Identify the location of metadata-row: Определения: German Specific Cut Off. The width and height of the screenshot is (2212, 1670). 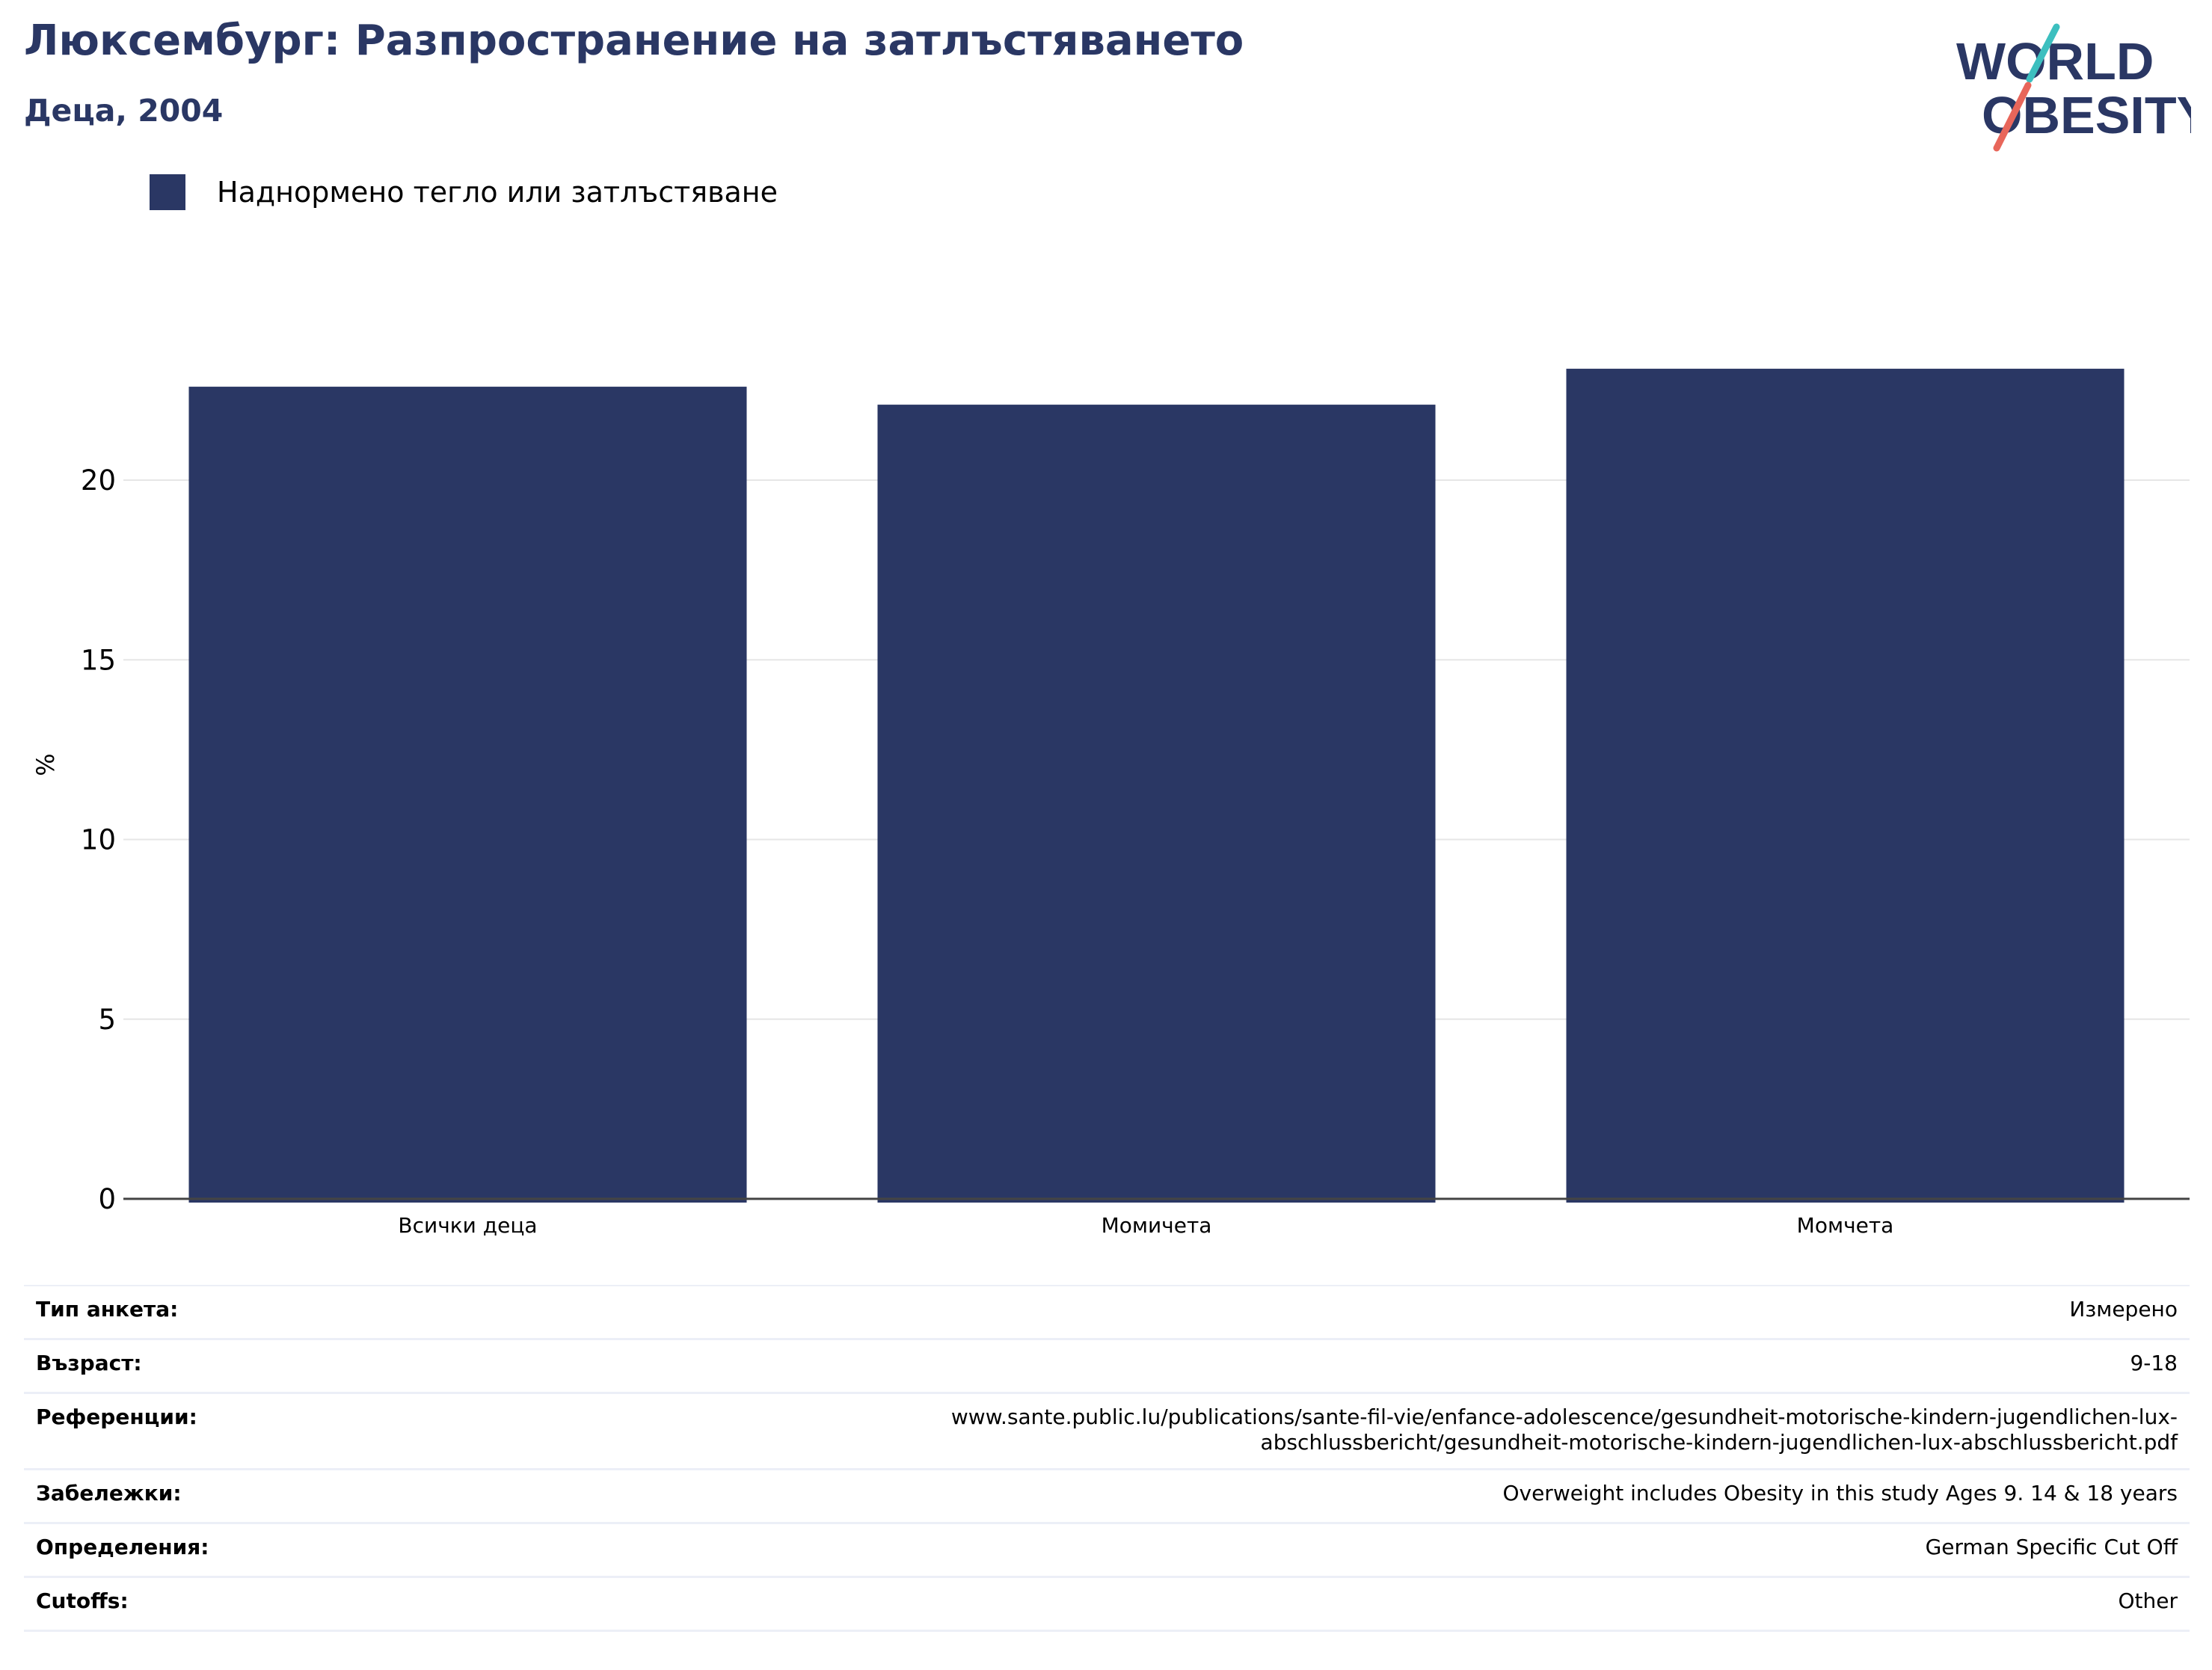
(1107, 1551).